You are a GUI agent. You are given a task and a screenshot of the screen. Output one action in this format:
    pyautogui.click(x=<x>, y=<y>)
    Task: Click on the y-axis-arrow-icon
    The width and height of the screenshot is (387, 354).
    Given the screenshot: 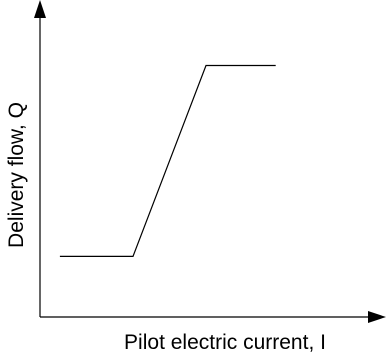 What is the action you would take?
    pyautogui.click(x=40, y=9)
    